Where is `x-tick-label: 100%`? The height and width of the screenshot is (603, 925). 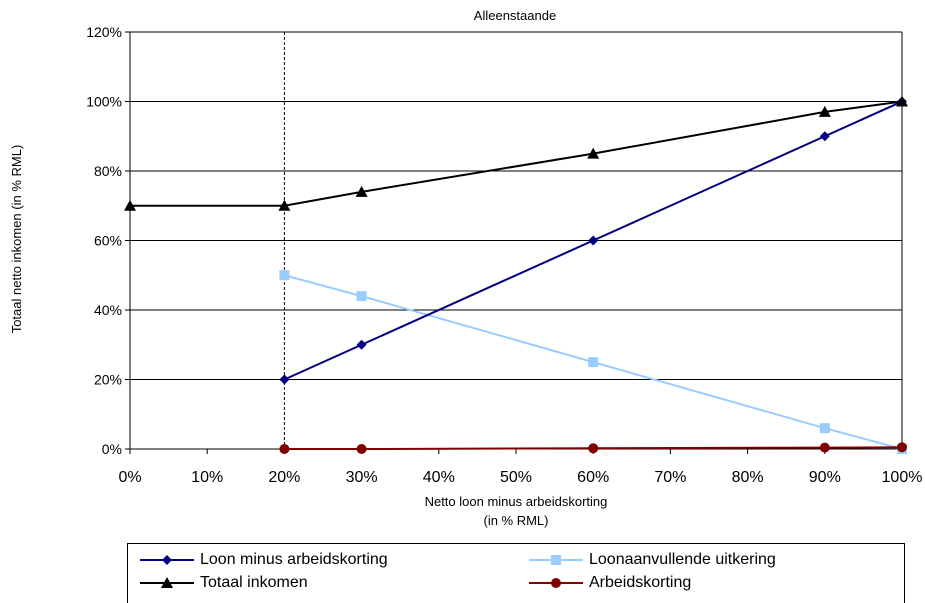 x-tick-label: 100% is located at coordinates (902, 477).